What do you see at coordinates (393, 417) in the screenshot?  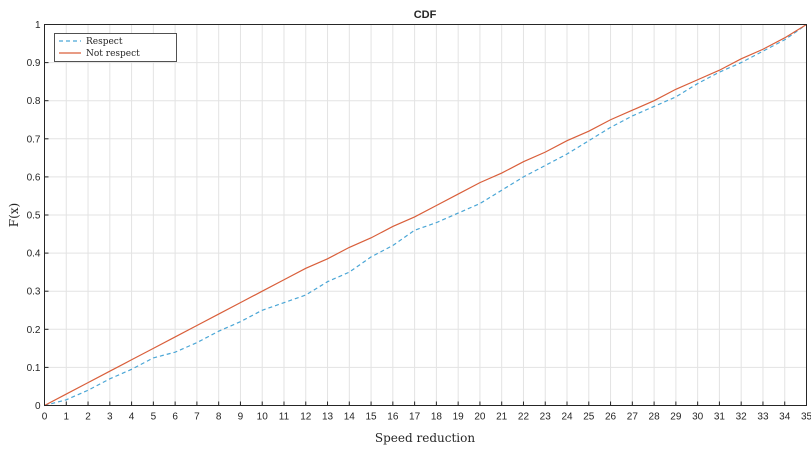 I see `x-tick-label: 16` at bounding box center [393, 417].